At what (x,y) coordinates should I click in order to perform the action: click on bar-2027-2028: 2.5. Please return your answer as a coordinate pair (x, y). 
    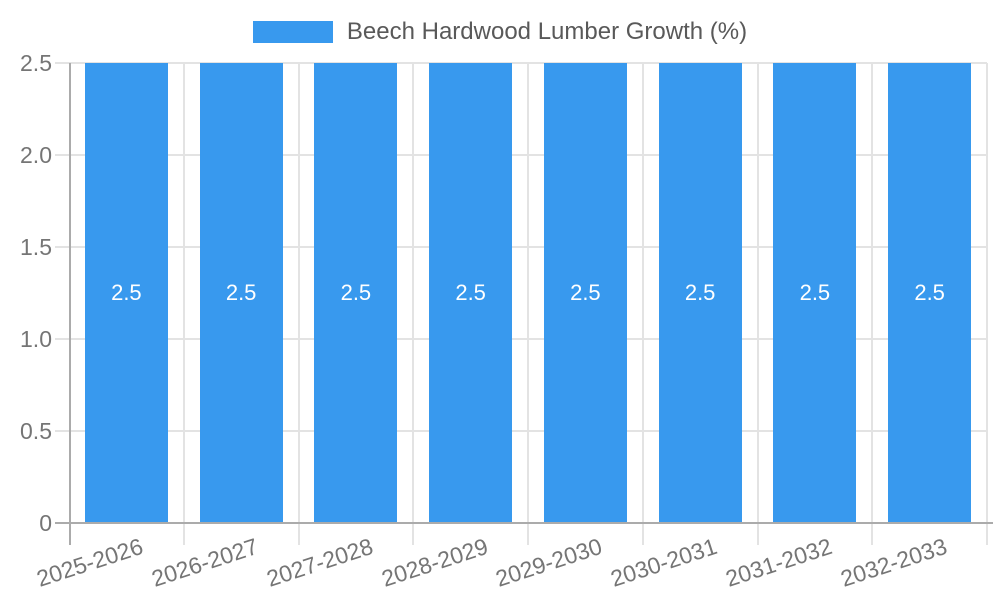
    Looking at the image, I should click on (356, 293).